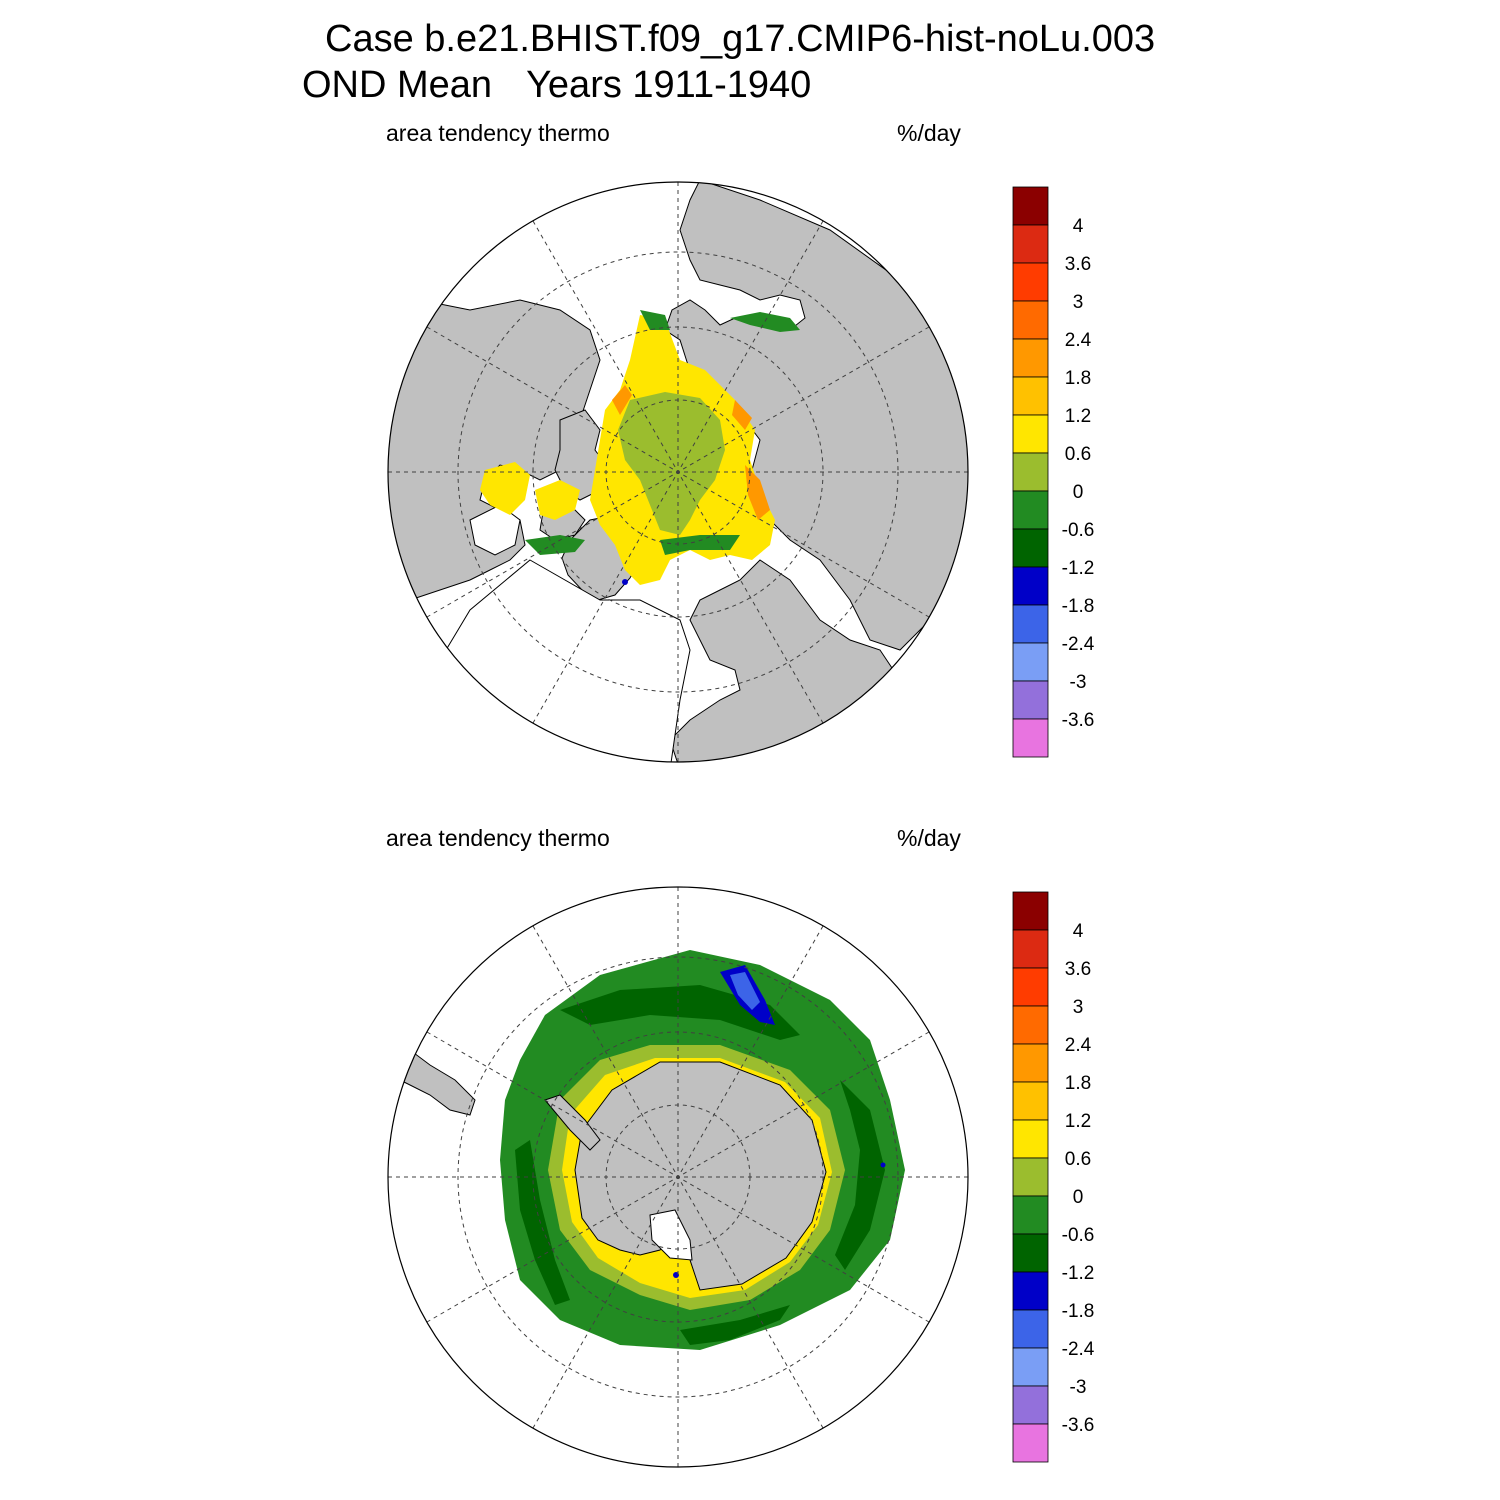 This screenshot has width=1500, height=1500. What do you see at coordinates (1078, 340) in the screenshot?
I see `north-colorbar-level-label: 2.4` at bounding box center [1078, 340].